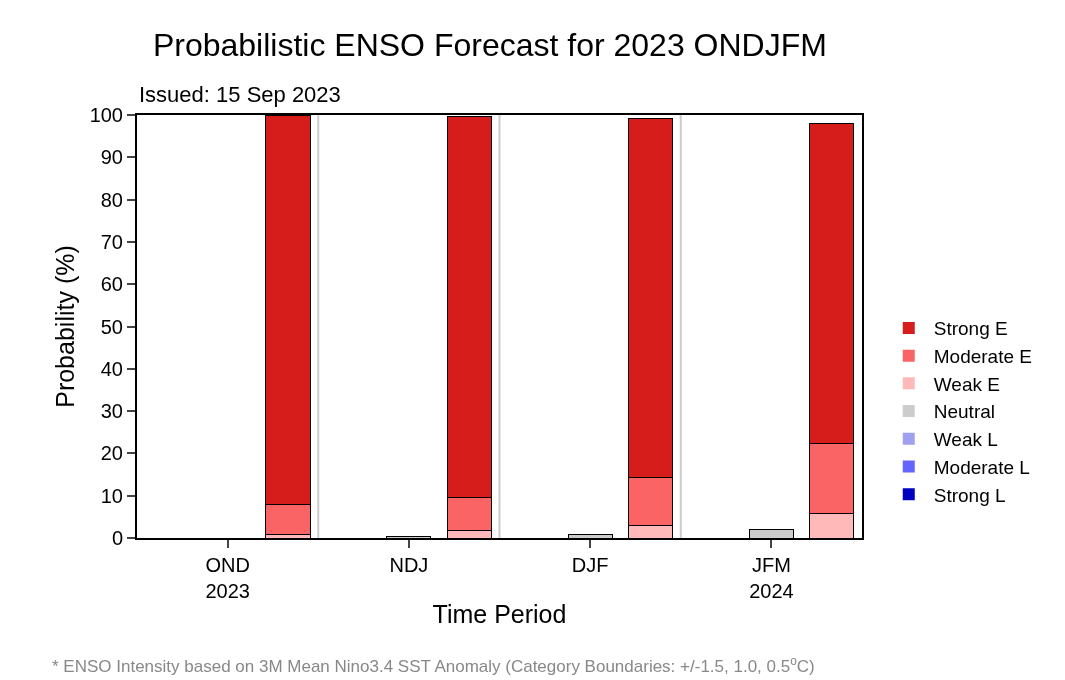 Image resolution: width=1065 pixels, height=680 pixels. I want to click on legend-label: Weak E, so click(966, 384).